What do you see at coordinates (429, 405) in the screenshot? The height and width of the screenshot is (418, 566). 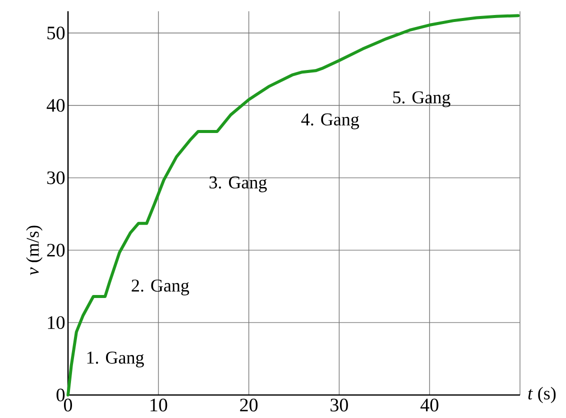 I see `x-tick-label: 40` at bounding box center [429, 405].